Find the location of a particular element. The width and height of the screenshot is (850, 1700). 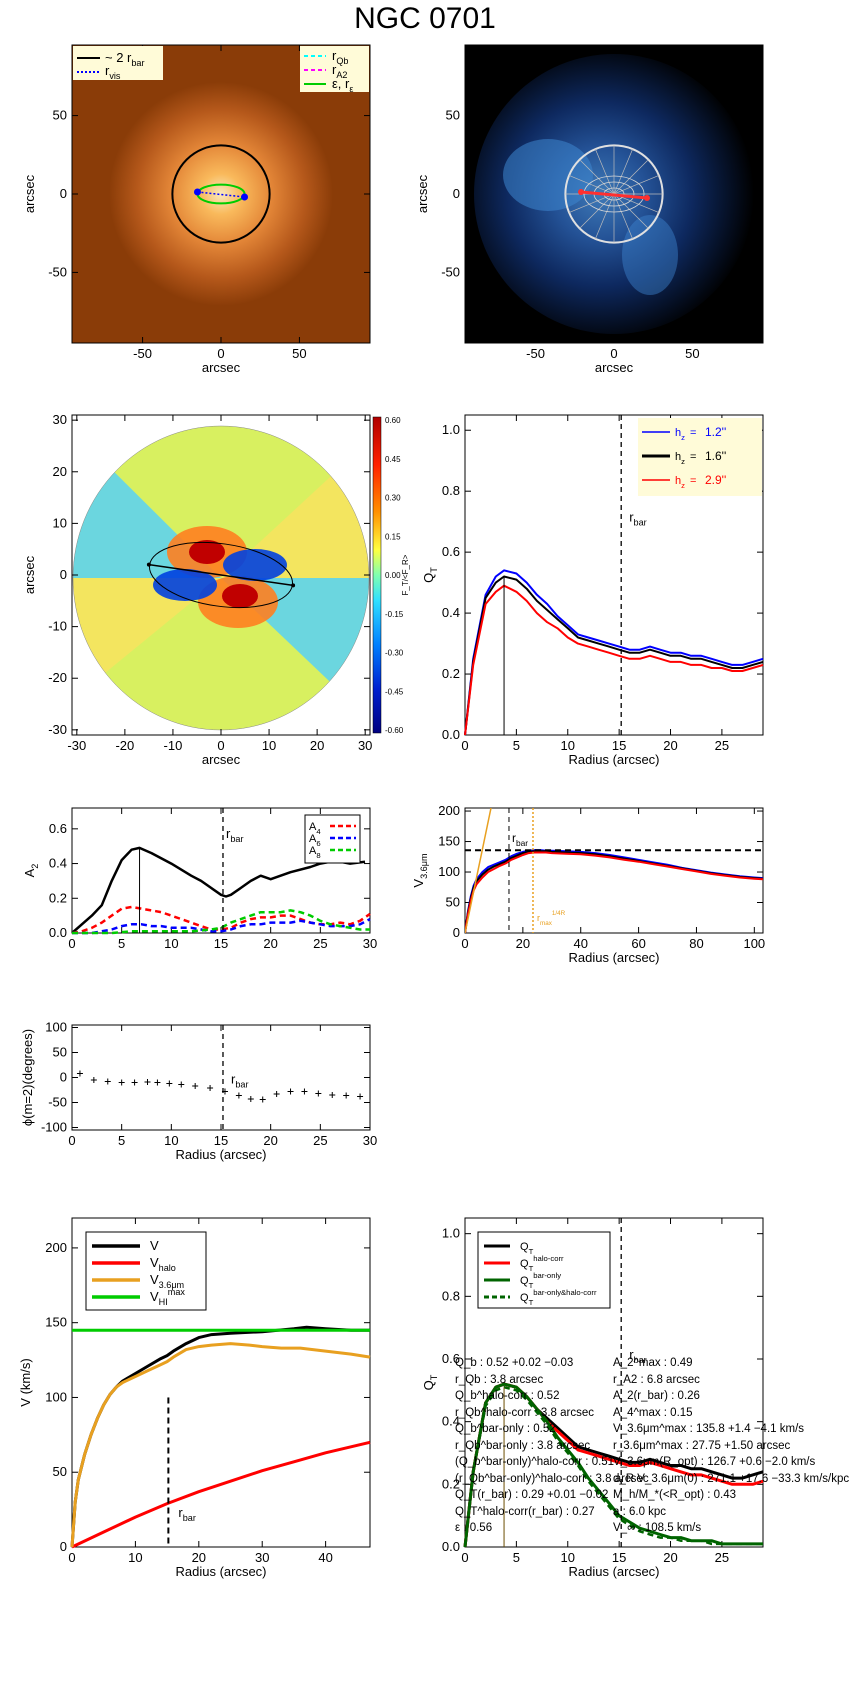

legend-label: V is located at coordinates (154, 1245).